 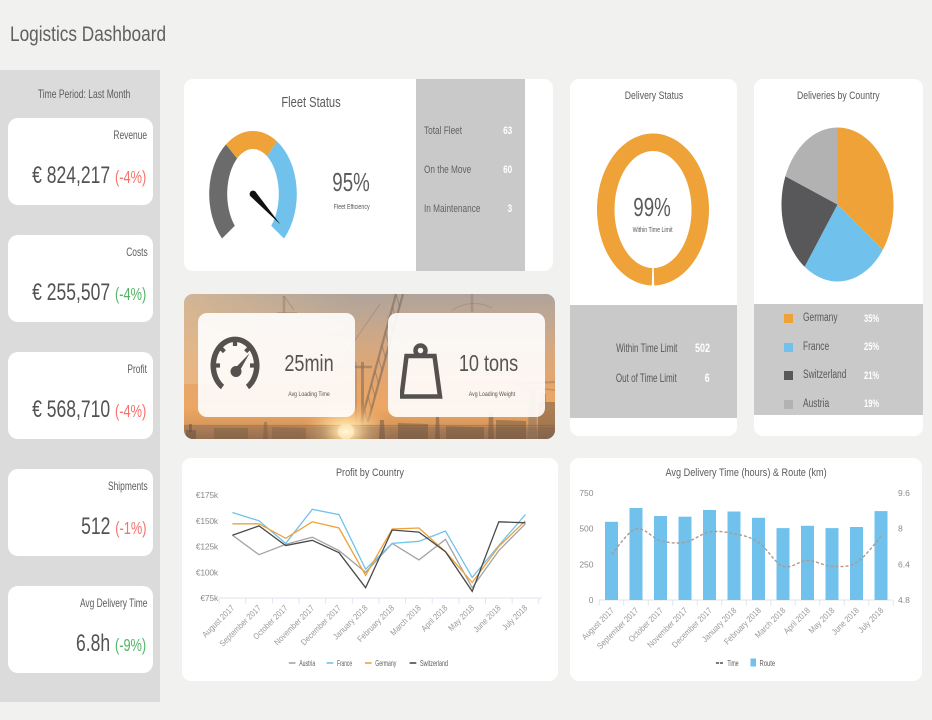 I want to click on svg-text: Switzerland, so click(x=434, y=663).